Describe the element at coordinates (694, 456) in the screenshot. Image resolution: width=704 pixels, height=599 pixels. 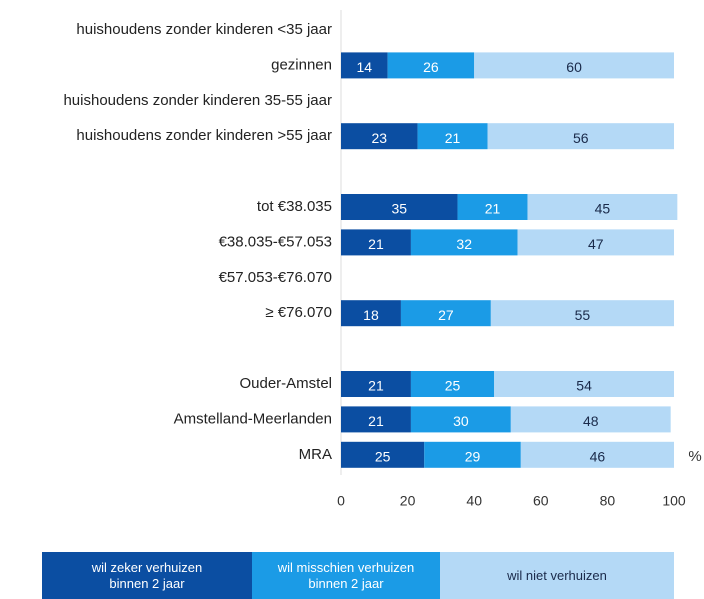
I see `x-unit-label: %` at that location.